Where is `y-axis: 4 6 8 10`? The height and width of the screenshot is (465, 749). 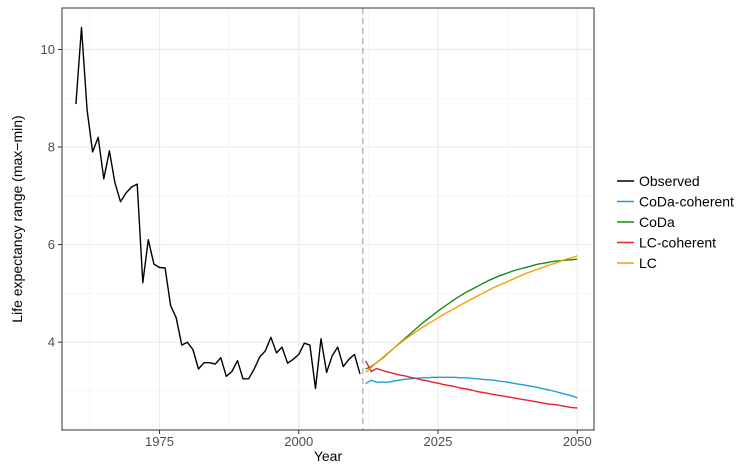
y-axis: 4 6 8 10 is located at coordinates (51, 196).